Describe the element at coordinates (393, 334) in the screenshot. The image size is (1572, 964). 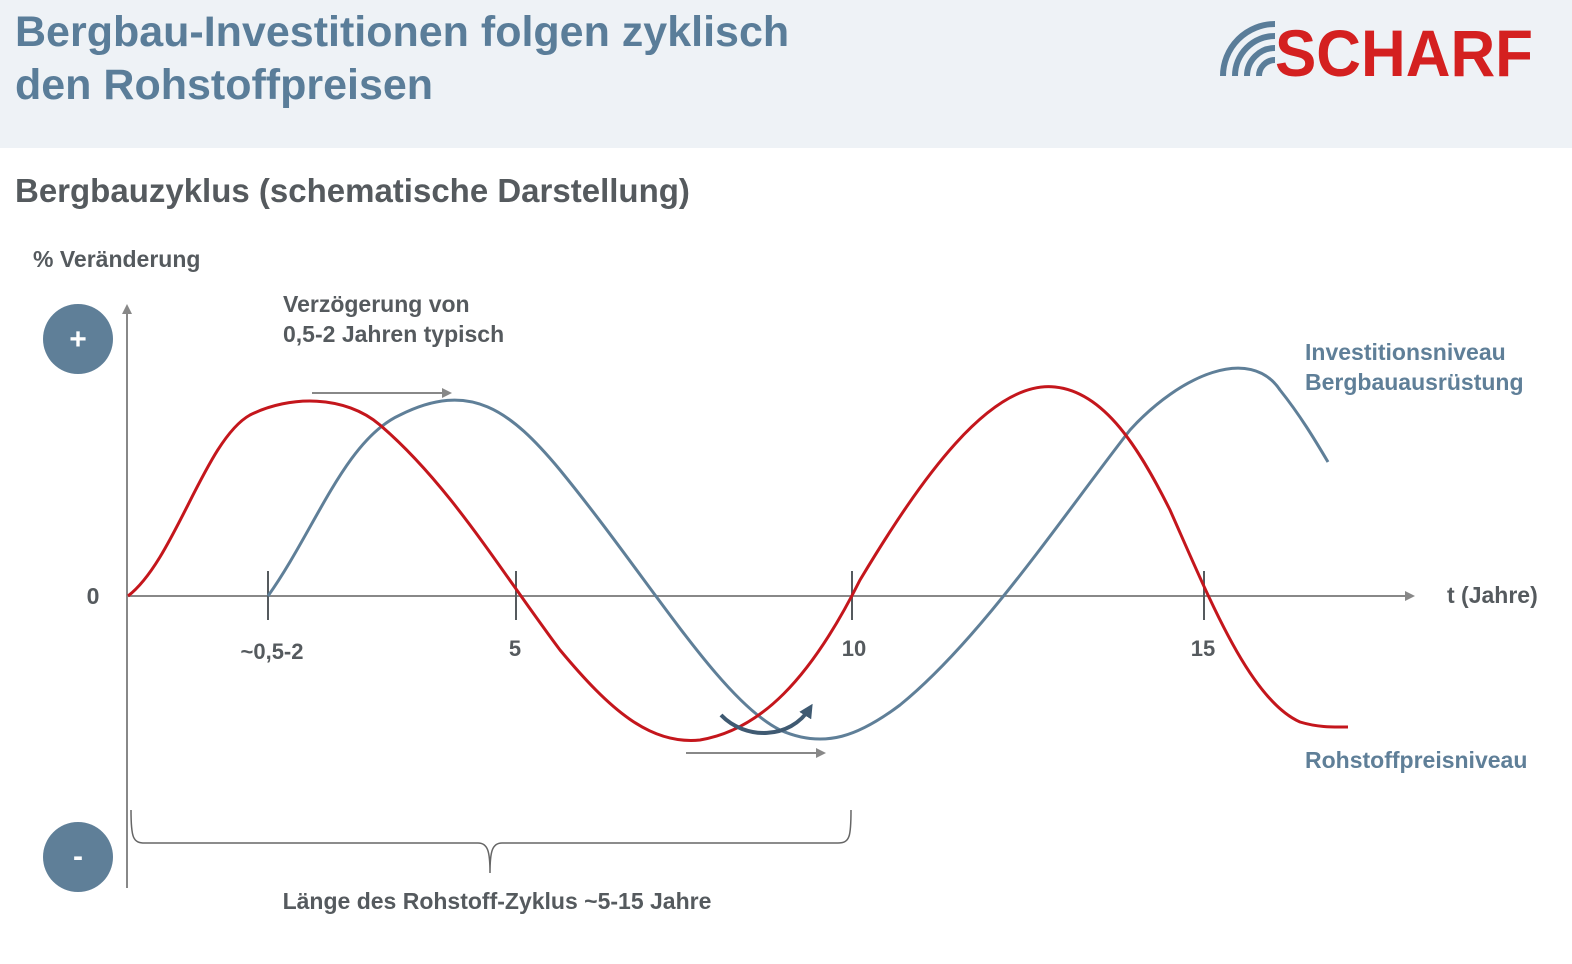
I see `delay-note-line-2: 0,5-2 Jahren typisch` at that location.